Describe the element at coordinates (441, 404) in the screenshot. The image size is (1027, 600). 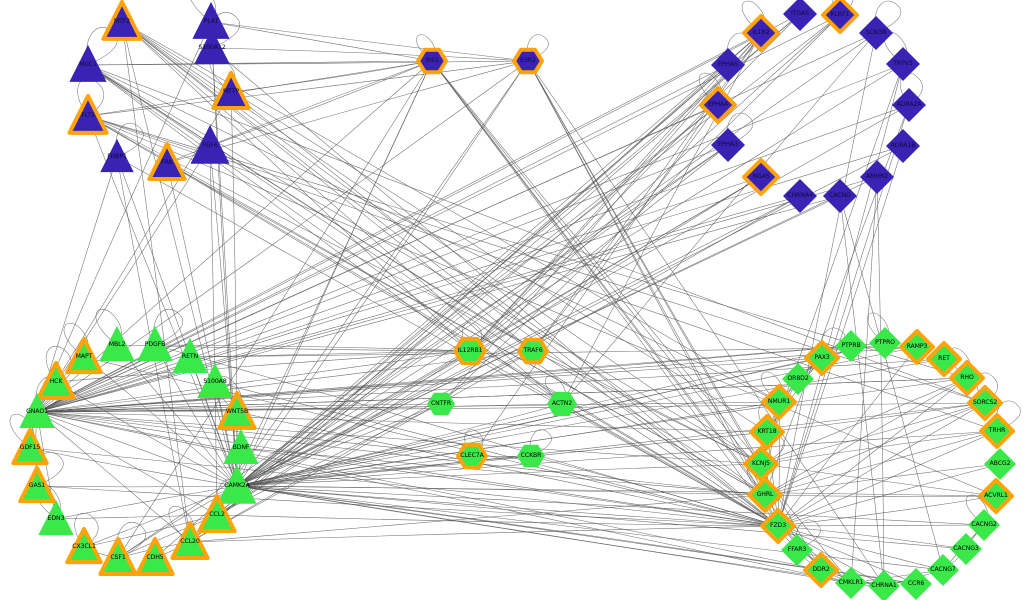
I see `graph-node-cntfr: CNTFR` at that location.